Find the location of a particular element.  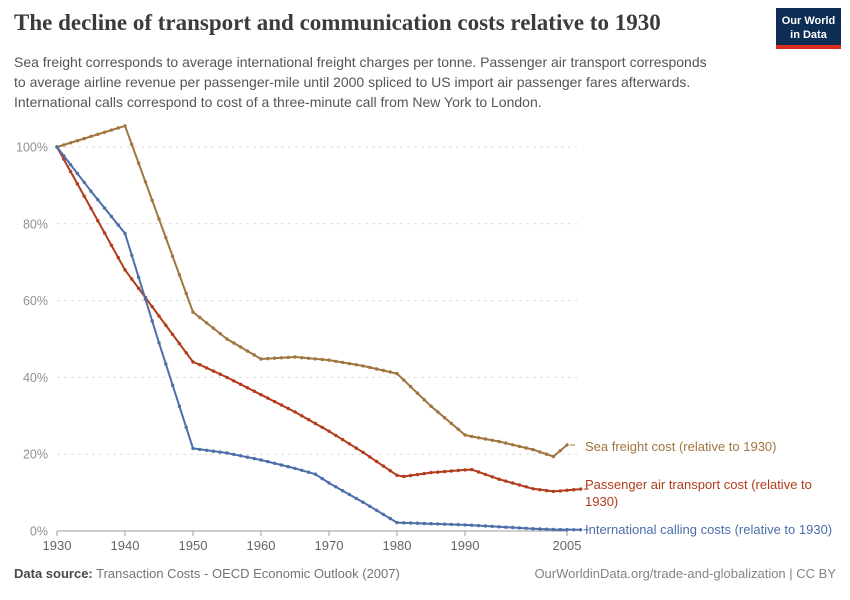

owid-logo-line1: Our World is located at coordinates (808, 21).